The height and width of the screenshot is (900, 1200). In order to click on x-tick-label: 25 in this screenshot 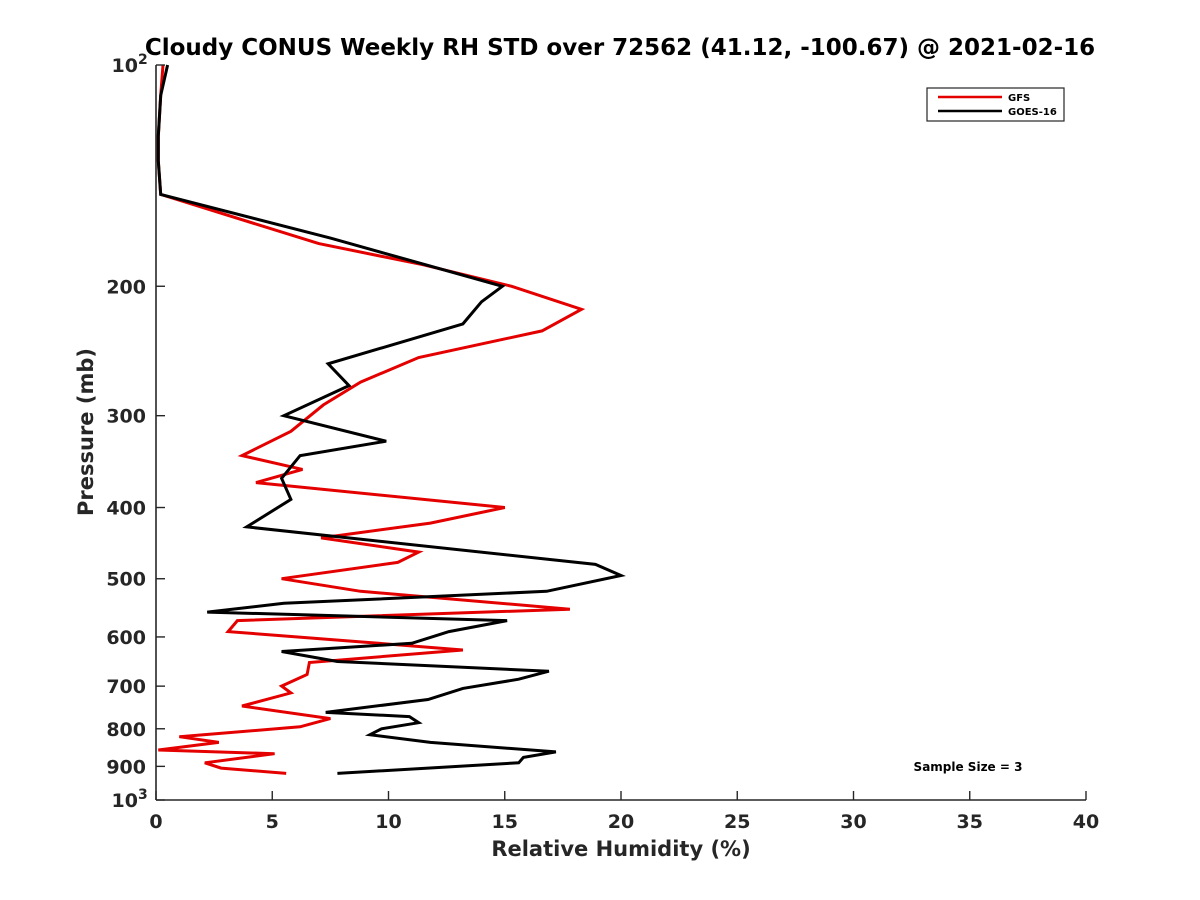, I will do `click(737, 822)`.